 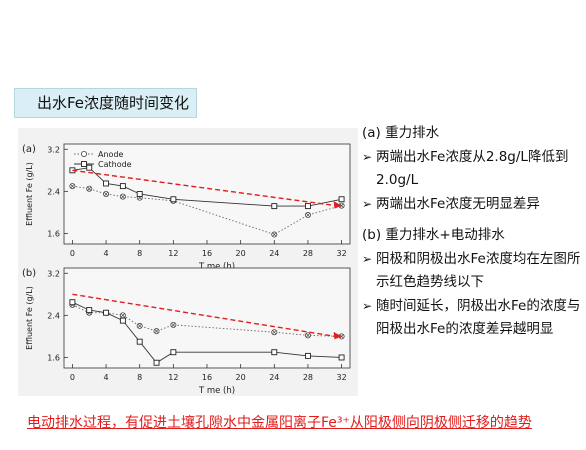 I want to click on note-a-bullet-2: 两端出水Fe浓度无明显差异, so click(x=473, y=205).